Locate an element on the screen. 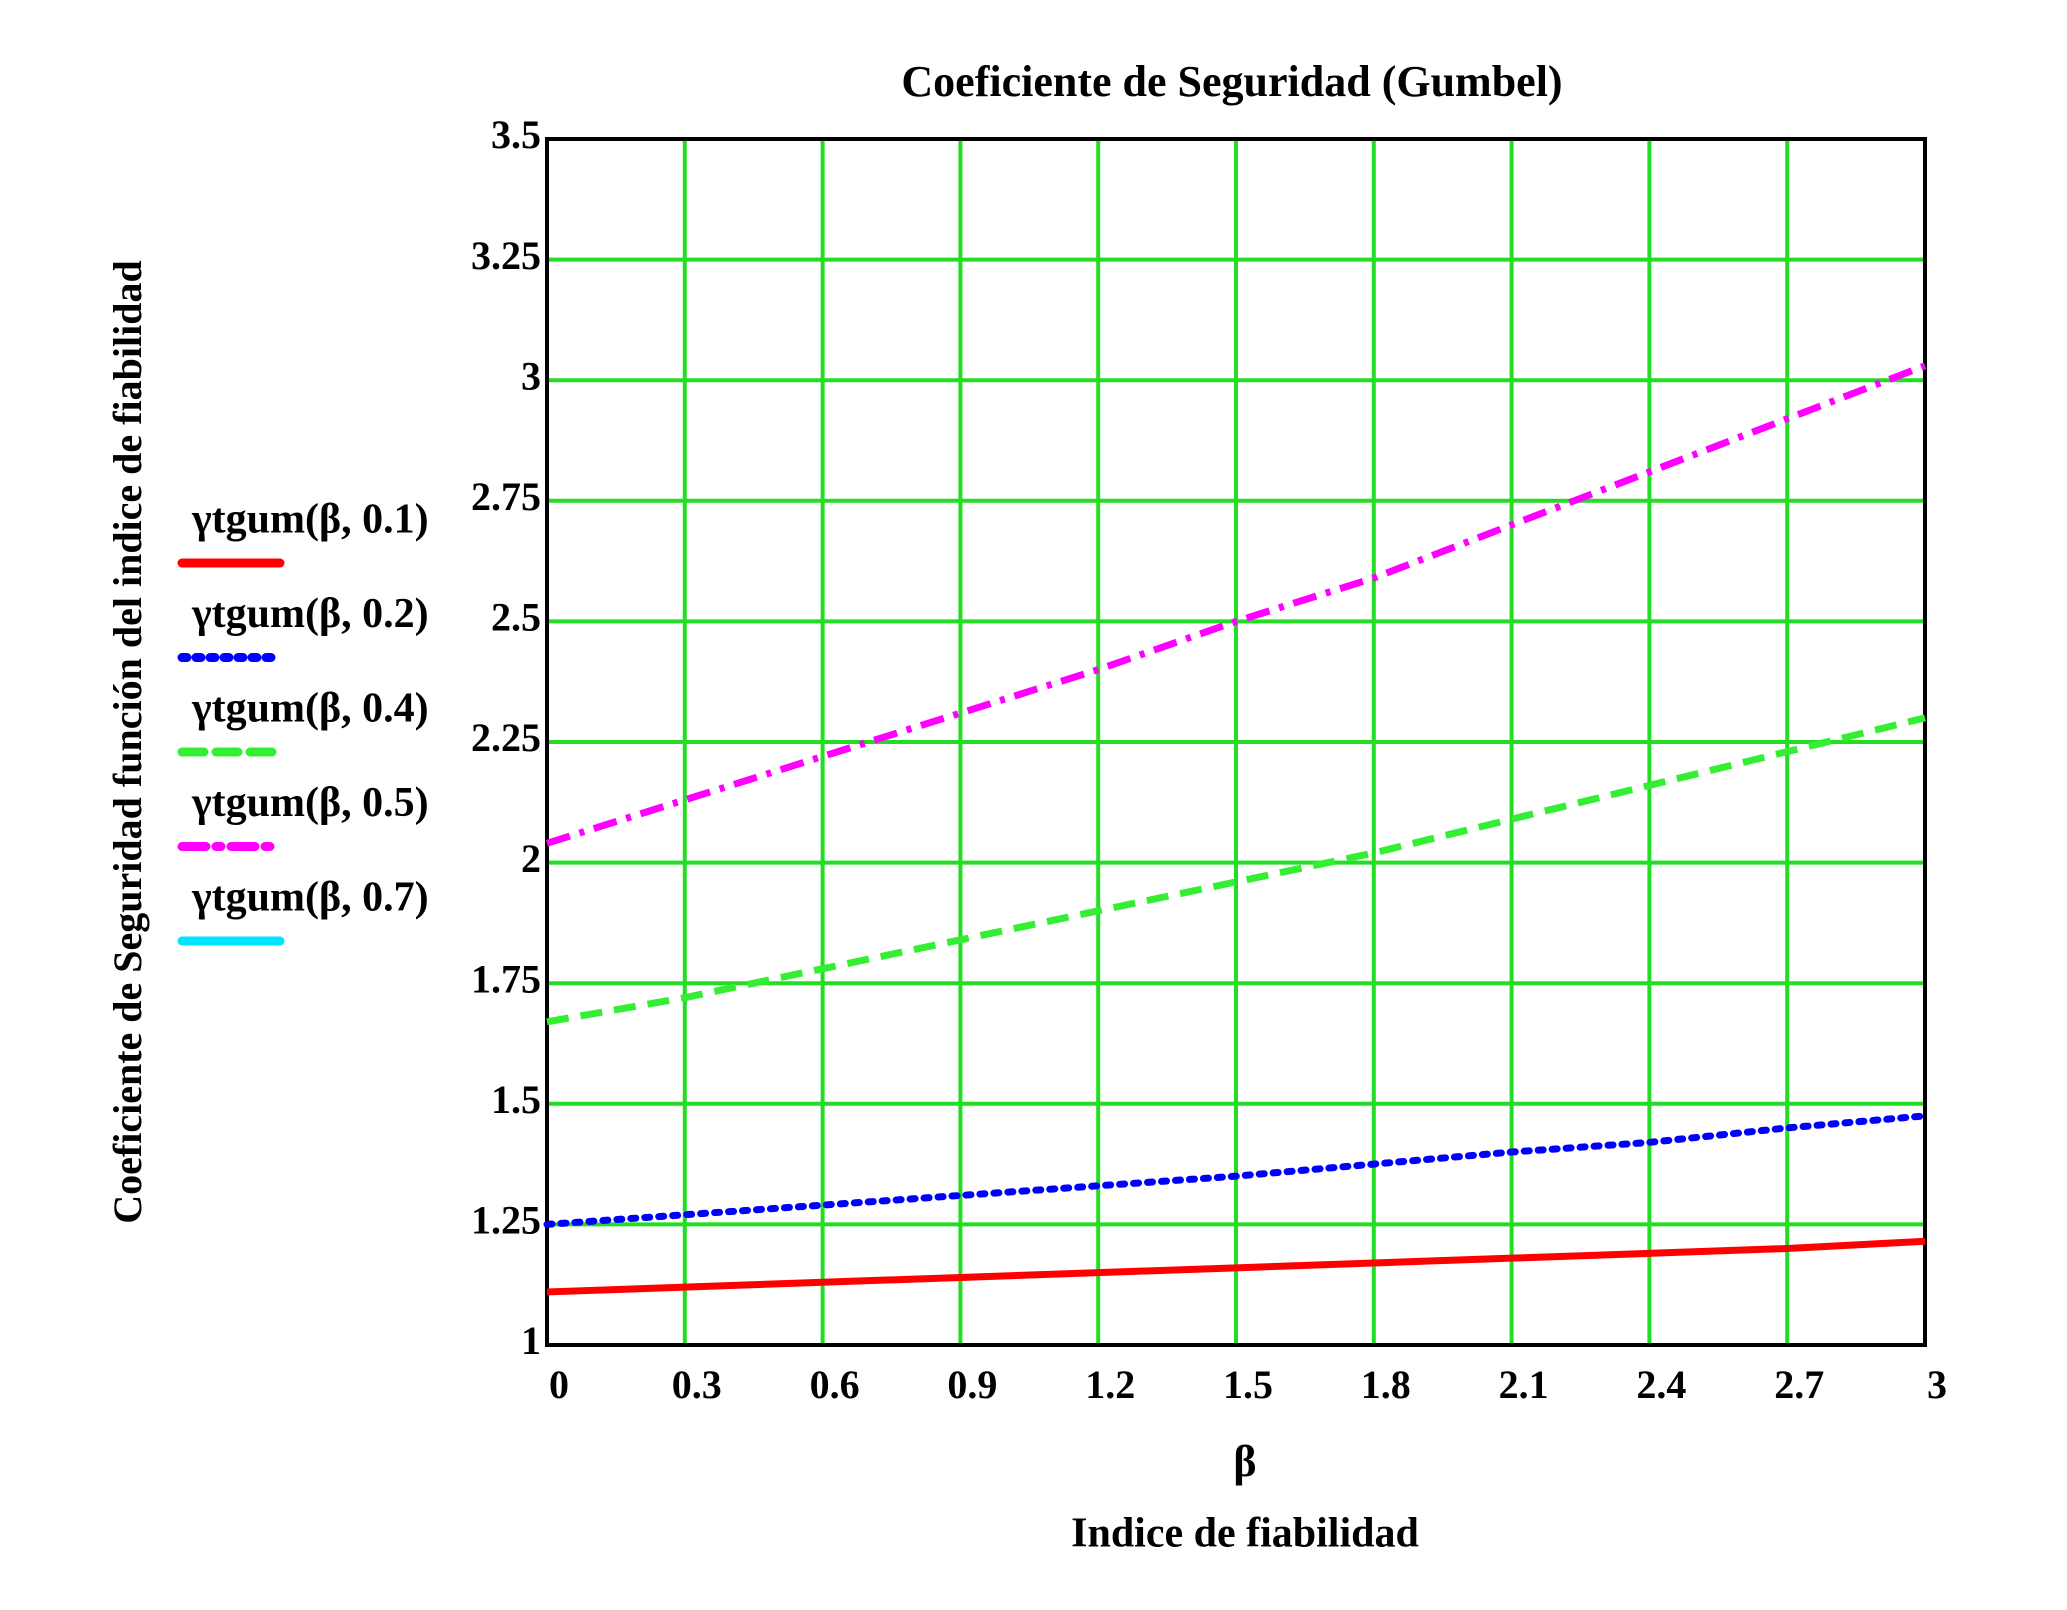  y-tick-label: 2.75 is located at coordinates (506, 496).